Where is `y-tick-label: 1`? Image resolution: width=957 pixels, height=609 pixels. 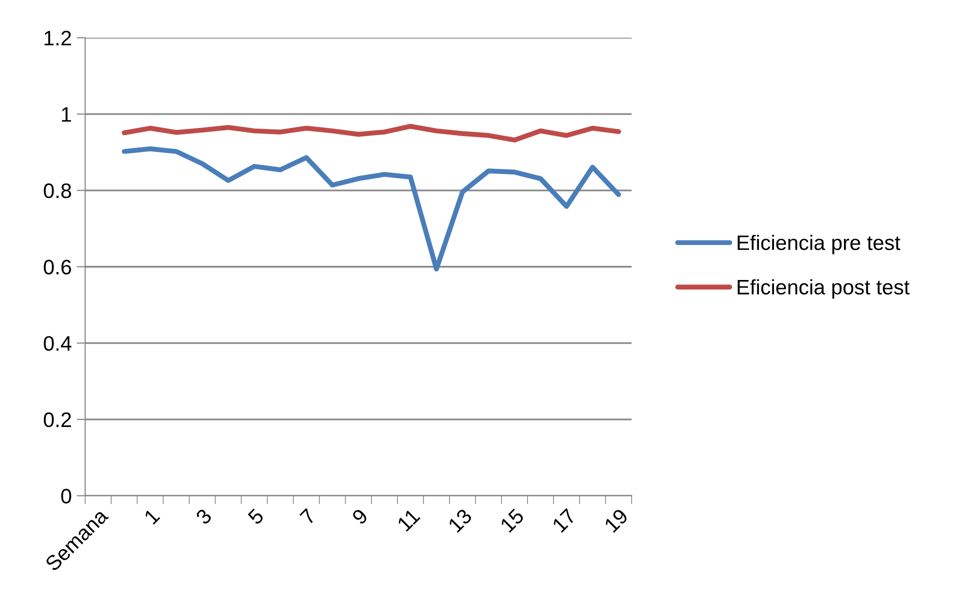 y-tick-label: 1 is located at coordinates (66, 114).